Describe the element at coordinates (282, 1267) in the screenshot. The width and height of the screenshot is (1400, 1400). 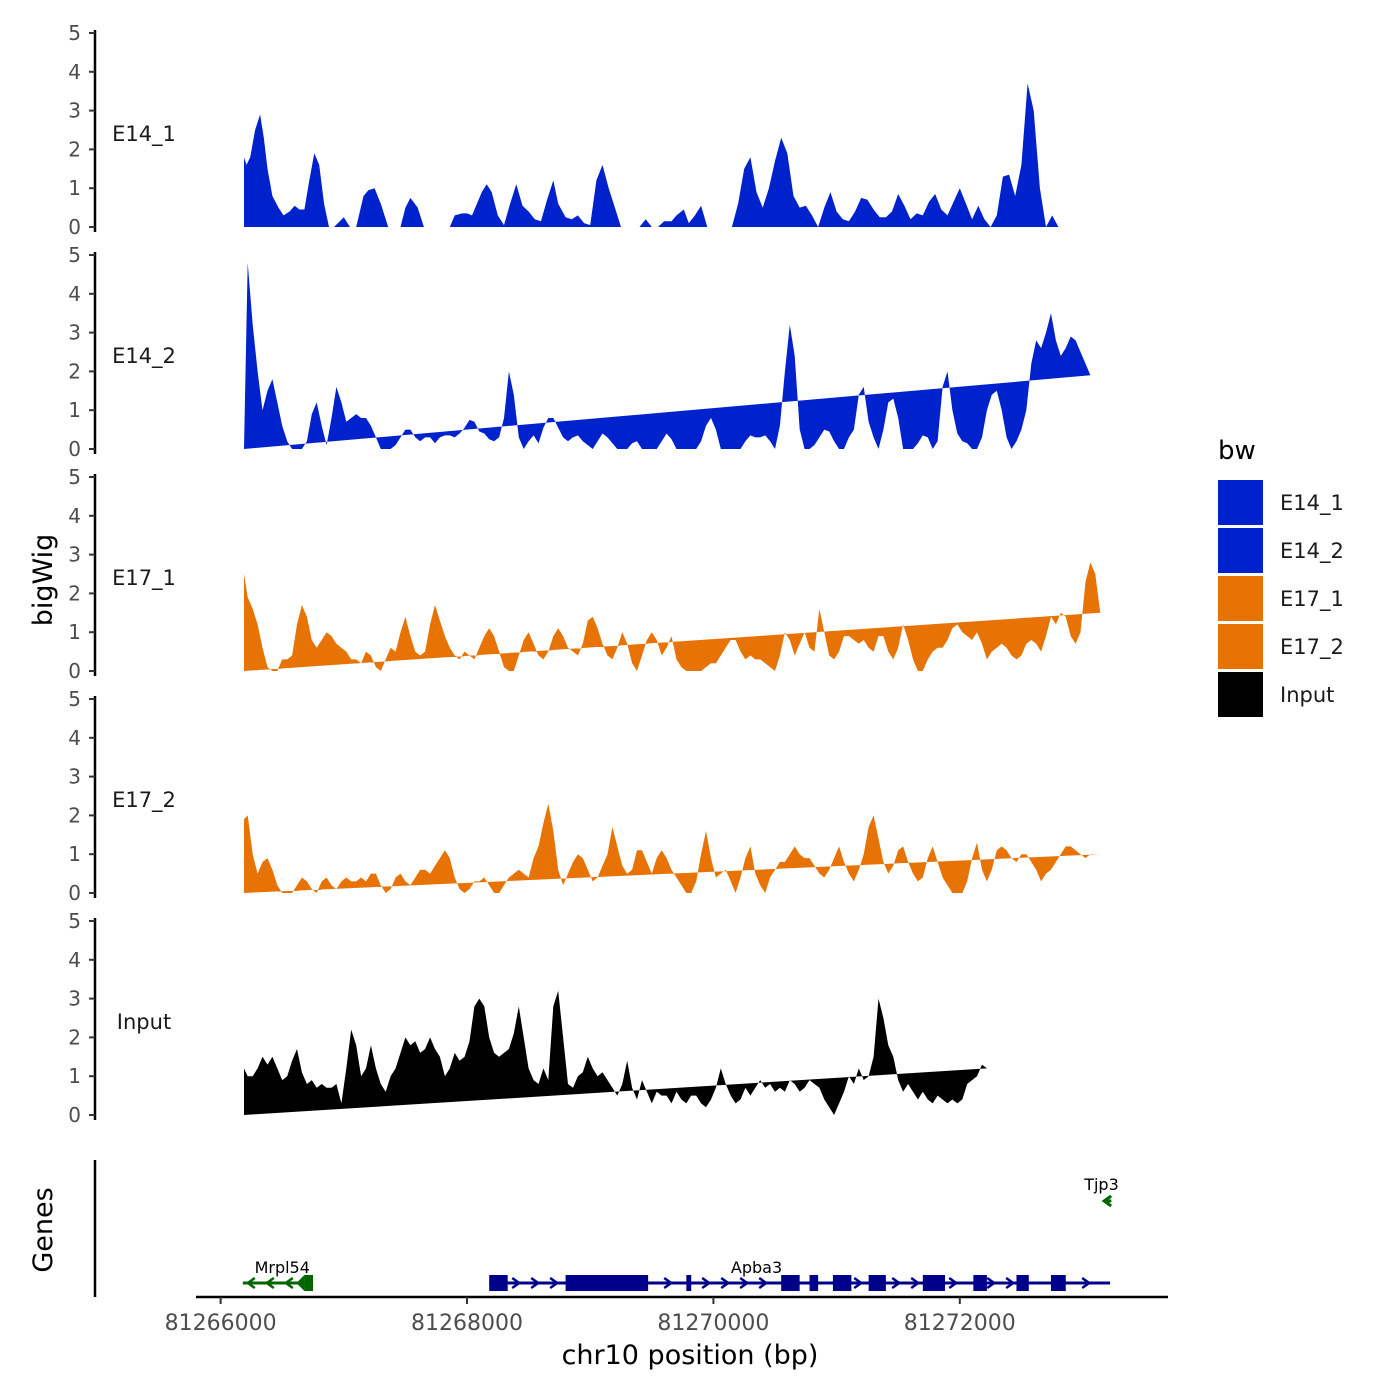
I see `gene-label: Mrpl54` at that location.